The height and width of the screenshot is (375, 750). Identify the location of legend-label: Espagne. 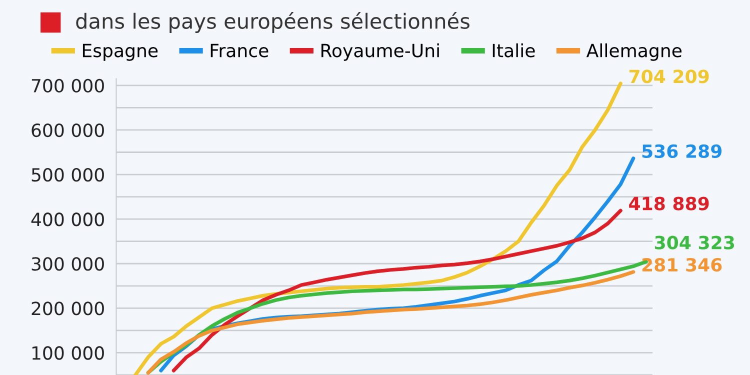
(120, 52).